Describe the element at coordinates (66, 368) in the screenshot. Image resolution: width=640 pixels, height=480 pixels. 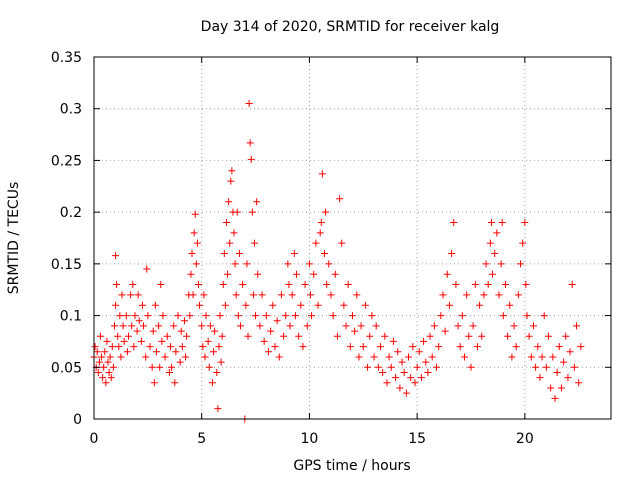
I see `y-tick-label: 0.05` at that location.